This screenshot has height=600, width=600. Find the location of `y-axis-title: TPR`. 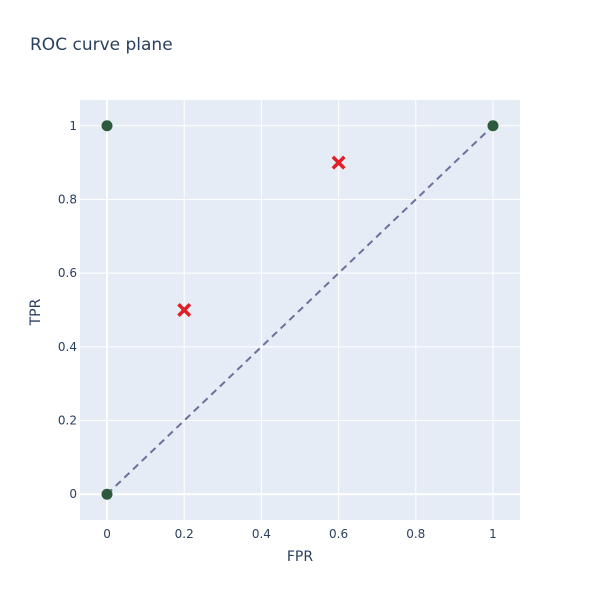

y-axis-title: TPR is located at coordinates (36, 312).